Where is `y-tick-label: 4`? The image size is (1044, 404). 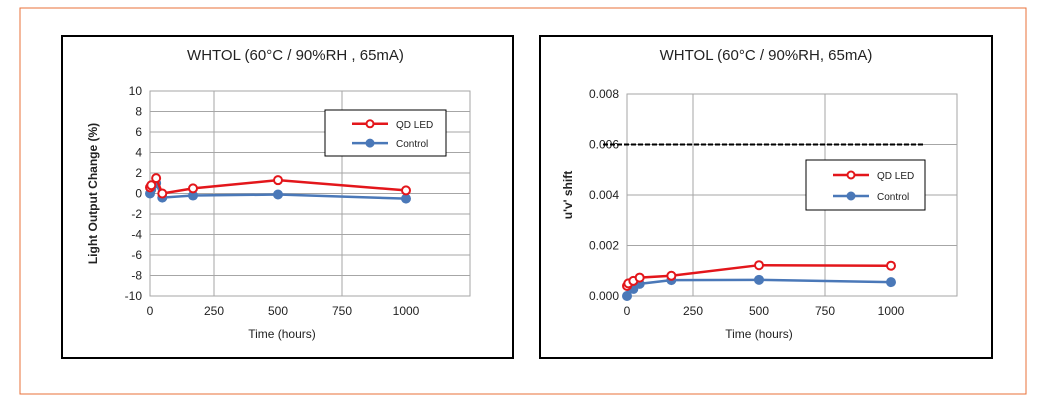
y-tick-label: 4 is located at coordinates (138, 153).